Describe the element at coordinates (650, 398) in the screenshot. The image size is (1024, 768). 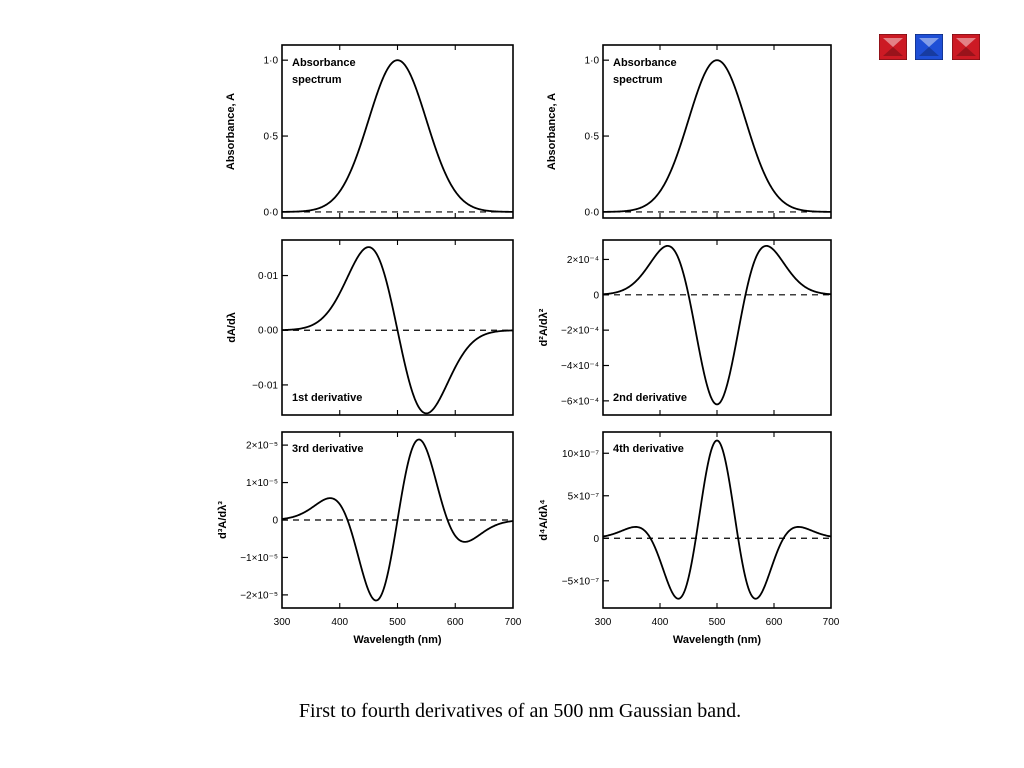
I see `panel-title: 2nd derivative` at that location.